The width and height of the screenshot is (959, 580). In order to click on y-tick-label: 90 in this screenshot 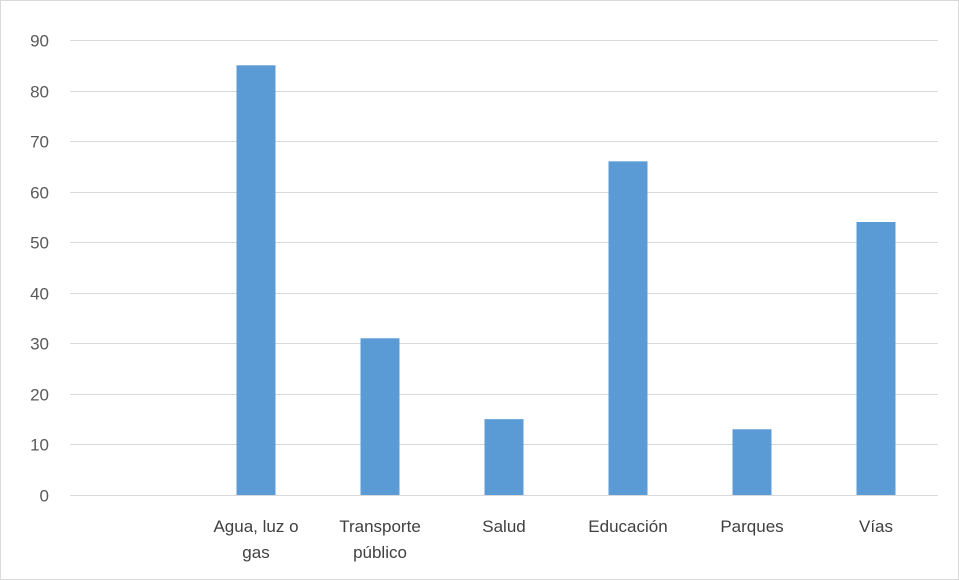, I will do `click(39, 41)`.